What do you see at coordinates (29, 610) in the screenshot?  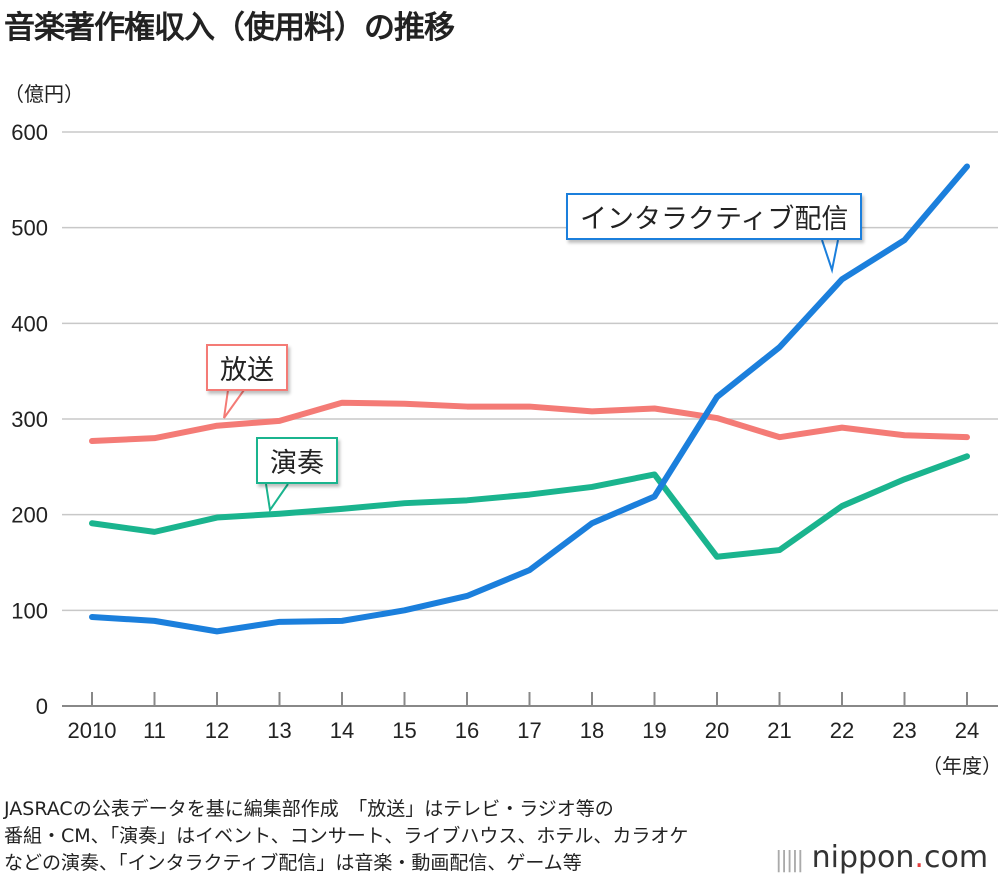 I see `y-tick-label: 100` at bounding box center [29, 610].